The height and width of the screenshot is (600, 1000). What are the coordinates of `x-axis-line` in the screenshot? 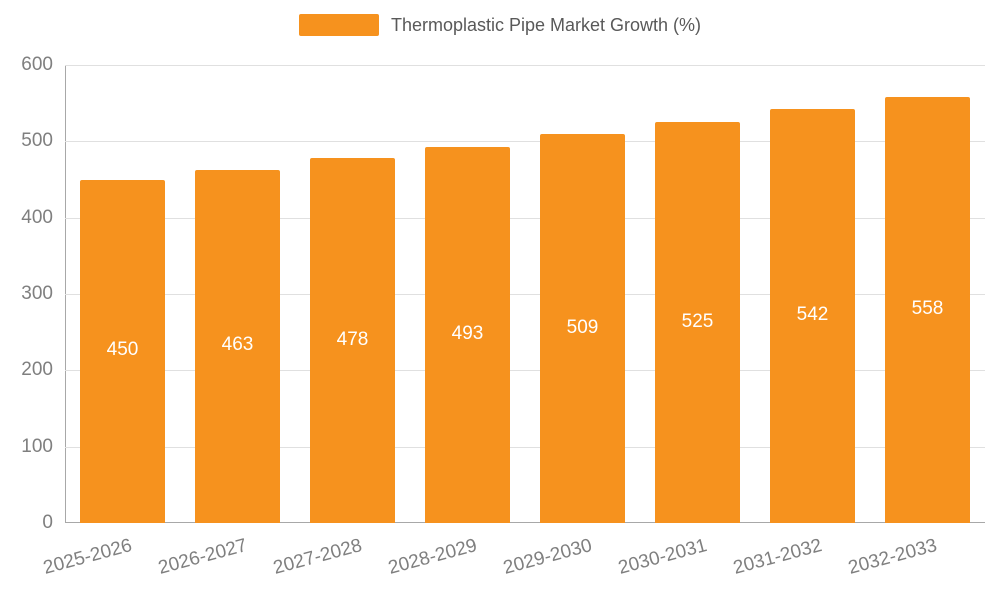 It's located at (525, 522).